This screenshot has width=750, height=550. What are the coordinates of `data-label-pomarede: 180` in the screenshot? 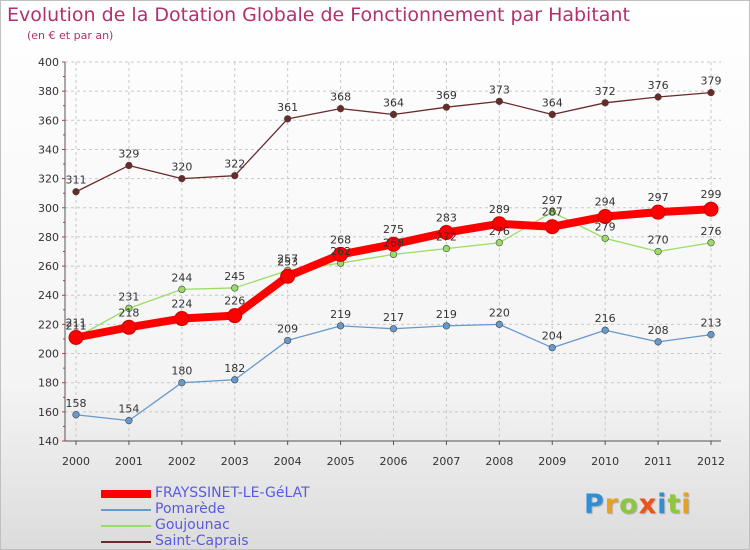 It's located at (181, 371).